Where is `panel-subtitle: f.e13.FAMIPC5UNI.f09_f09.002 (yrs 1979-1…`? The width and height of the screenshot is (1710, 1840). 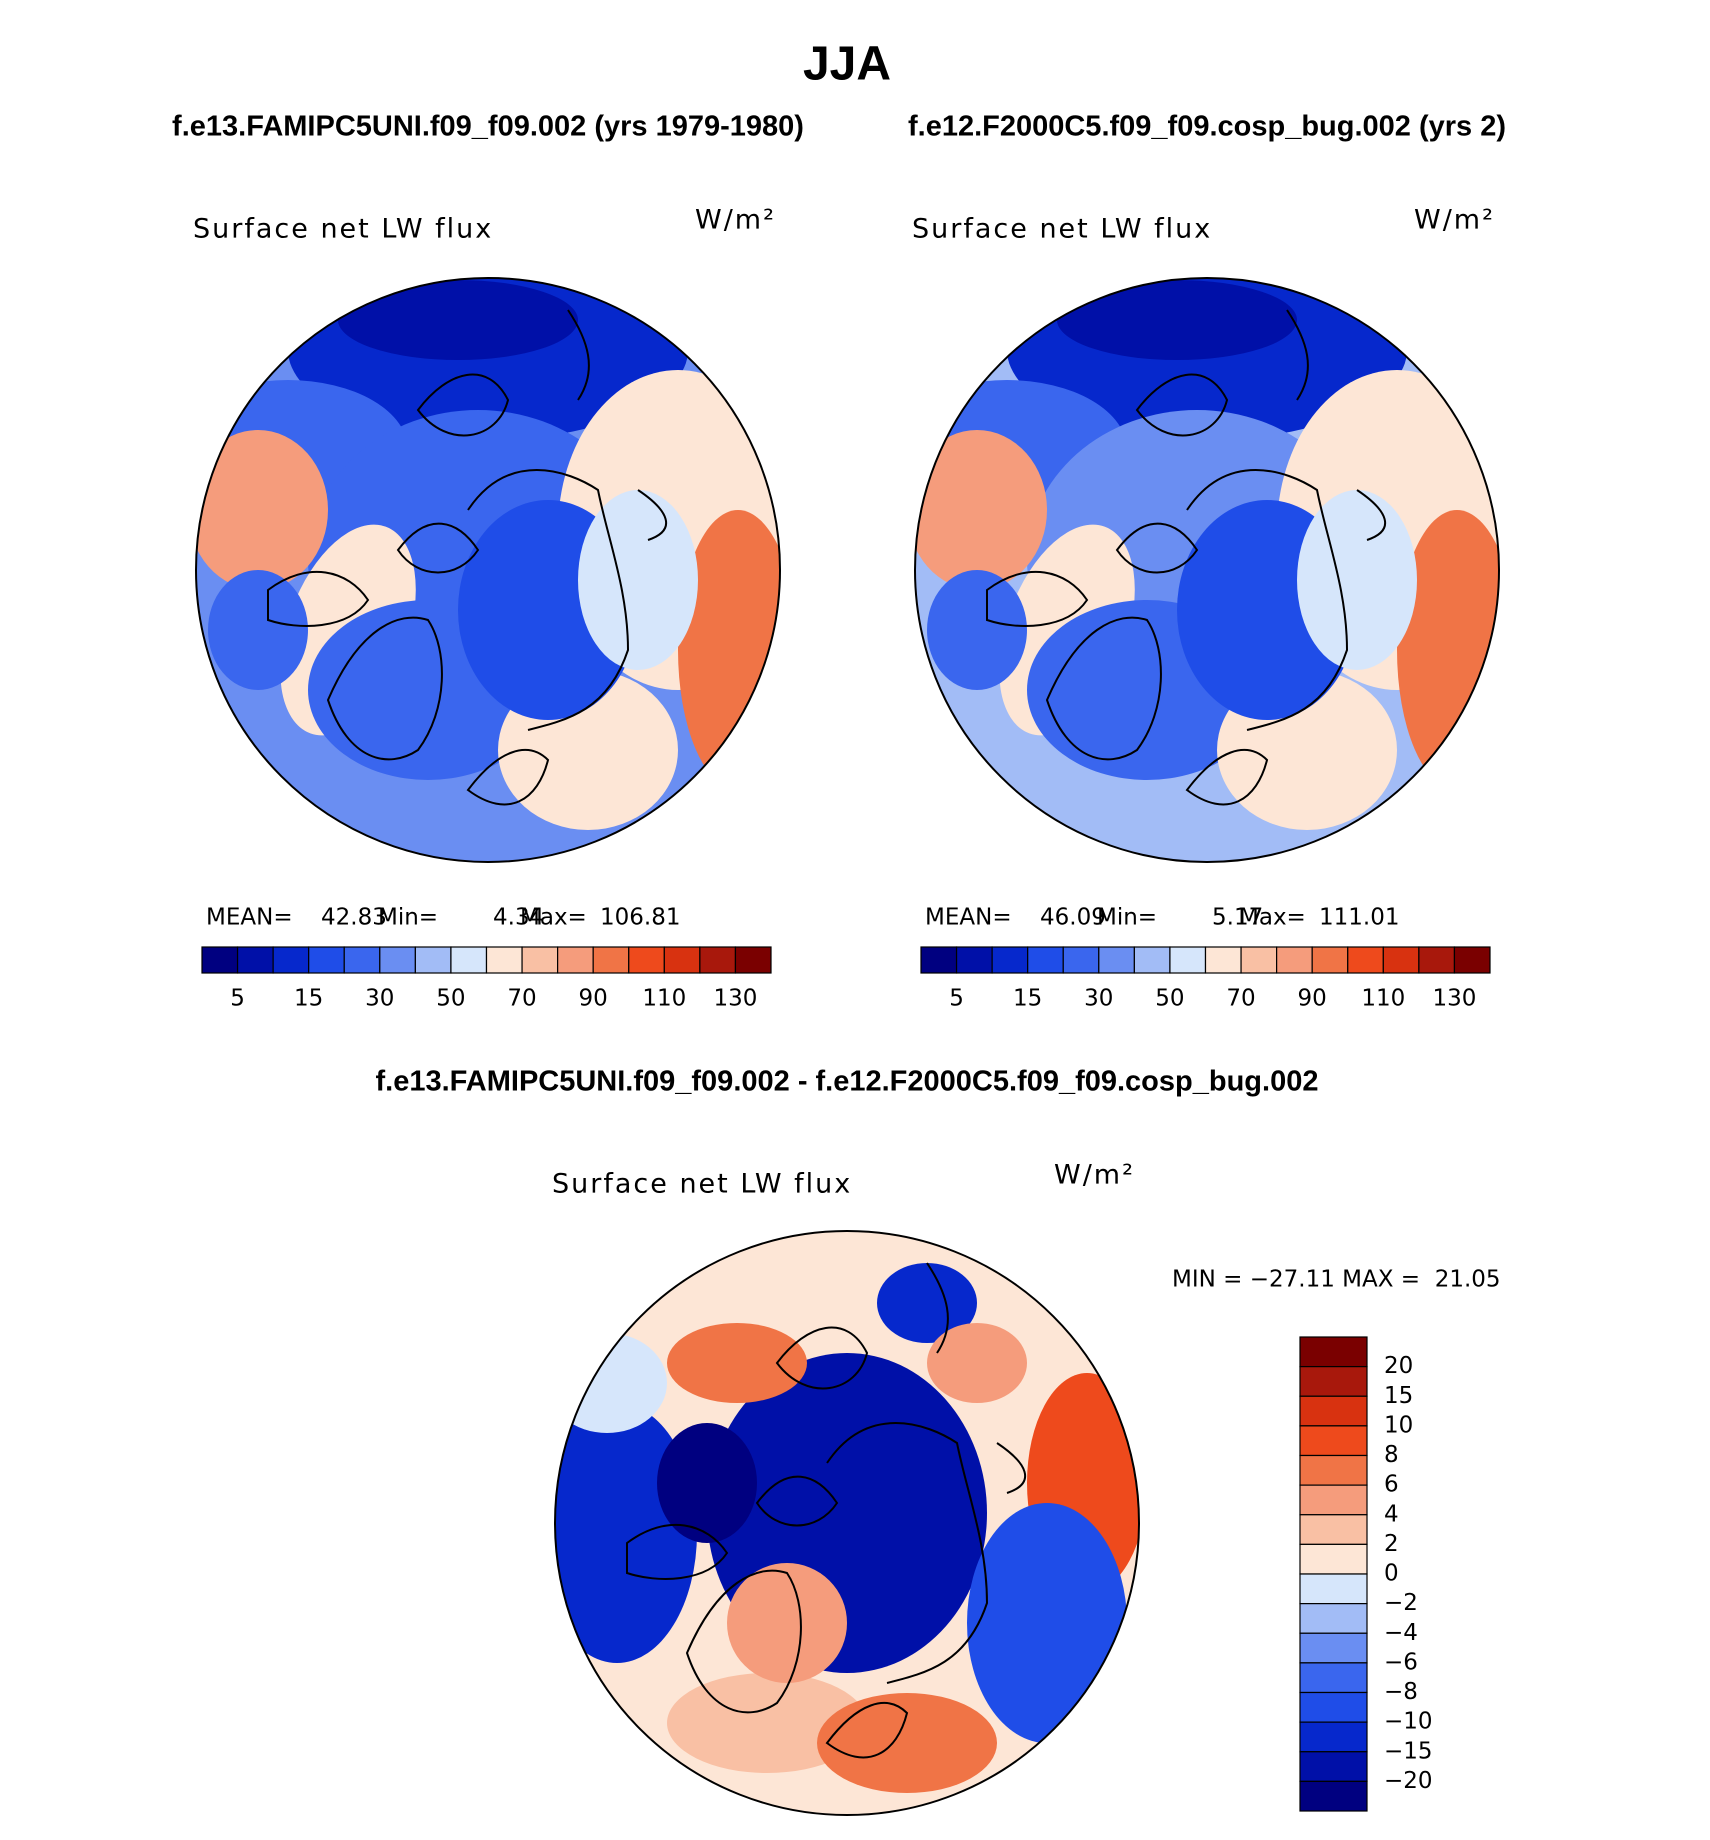 panel-subtitle: f.e13.FAMIPC5UNI.f09_f09.002 (yrs 1979-1… is located at coordinates (488, 127).